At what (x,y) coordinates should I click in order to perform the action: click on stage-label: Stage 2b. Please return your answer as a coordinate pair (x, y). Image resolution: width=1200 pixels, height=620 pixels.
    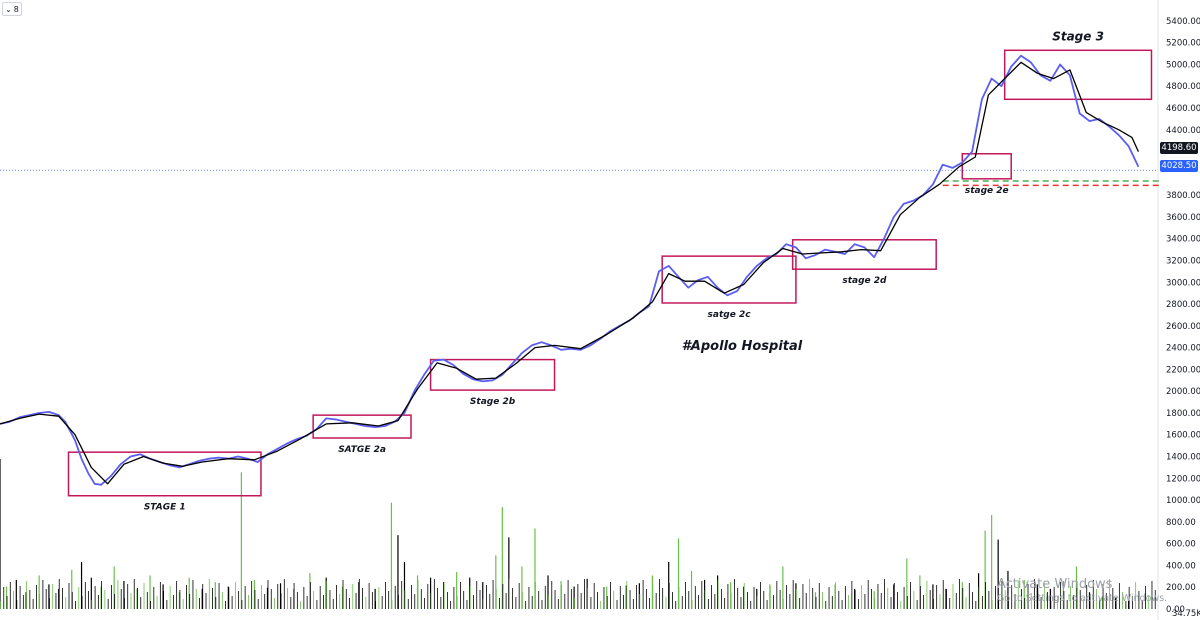
    Looking at the image, I should click on (493, 402).